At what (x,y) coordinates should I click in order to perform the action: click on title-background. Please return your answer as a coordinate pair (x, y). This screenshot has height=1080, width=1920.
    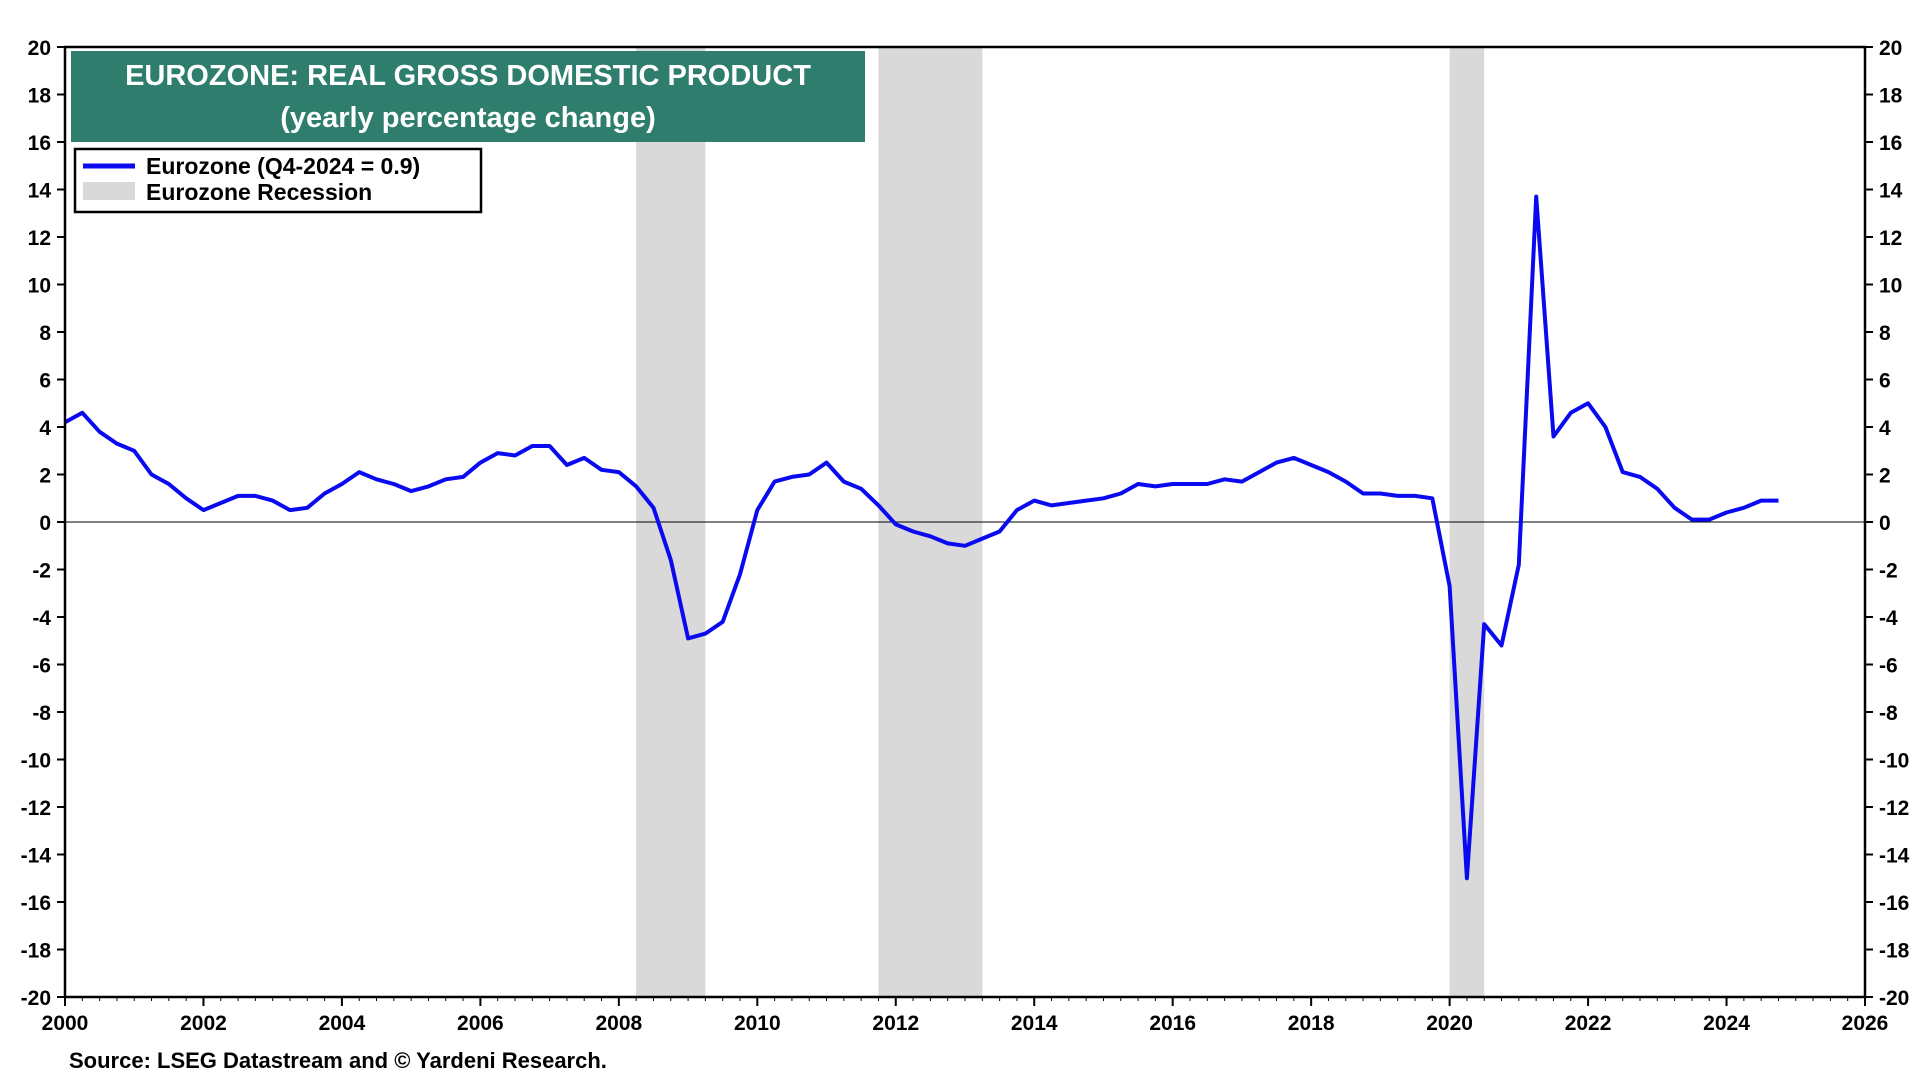
    Looking at the image, I should click on (468, 96).